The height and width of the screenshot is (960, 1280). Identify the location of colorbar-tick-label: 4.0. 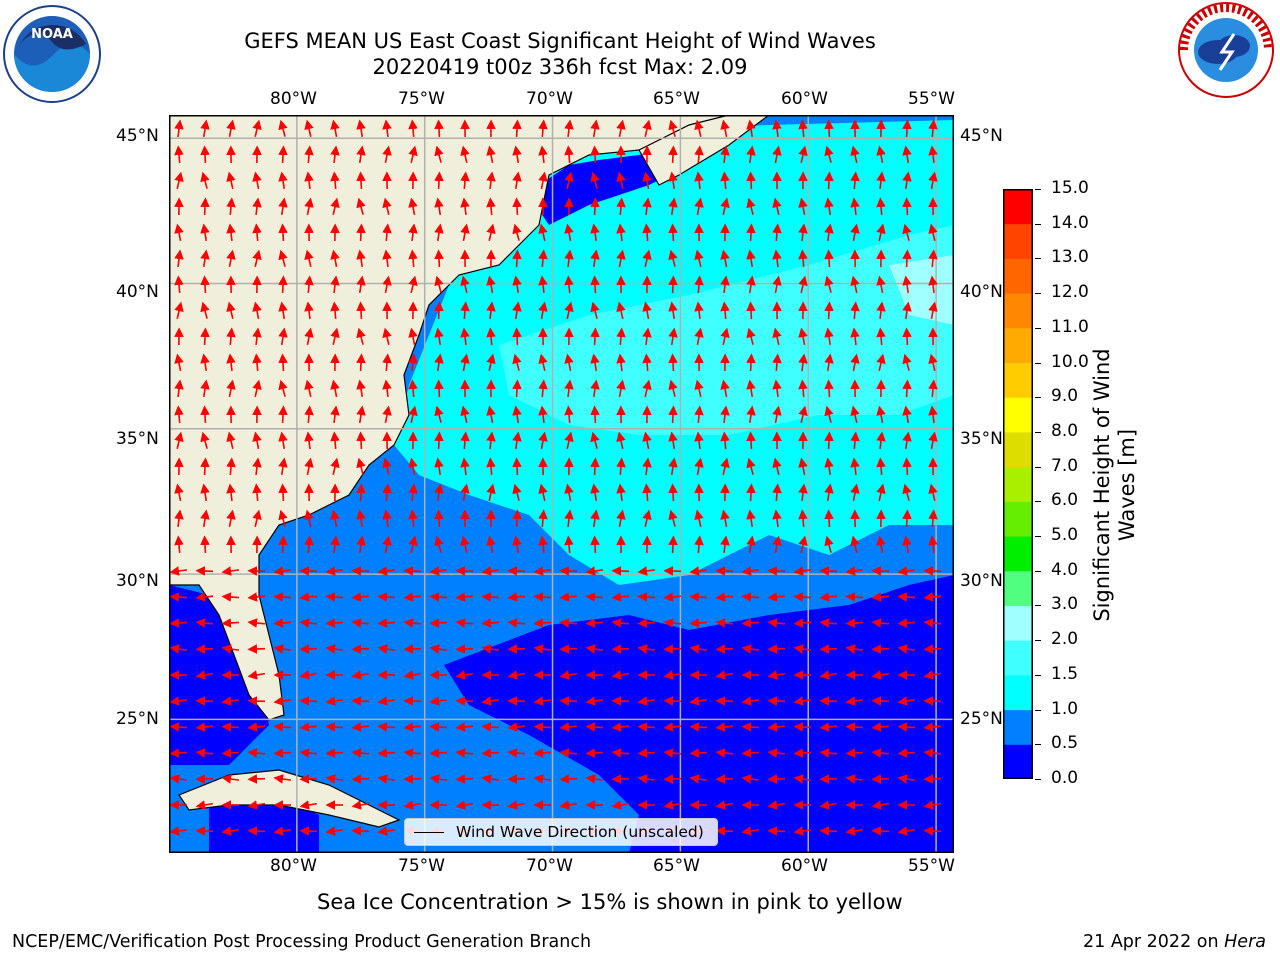
(1056, 570).